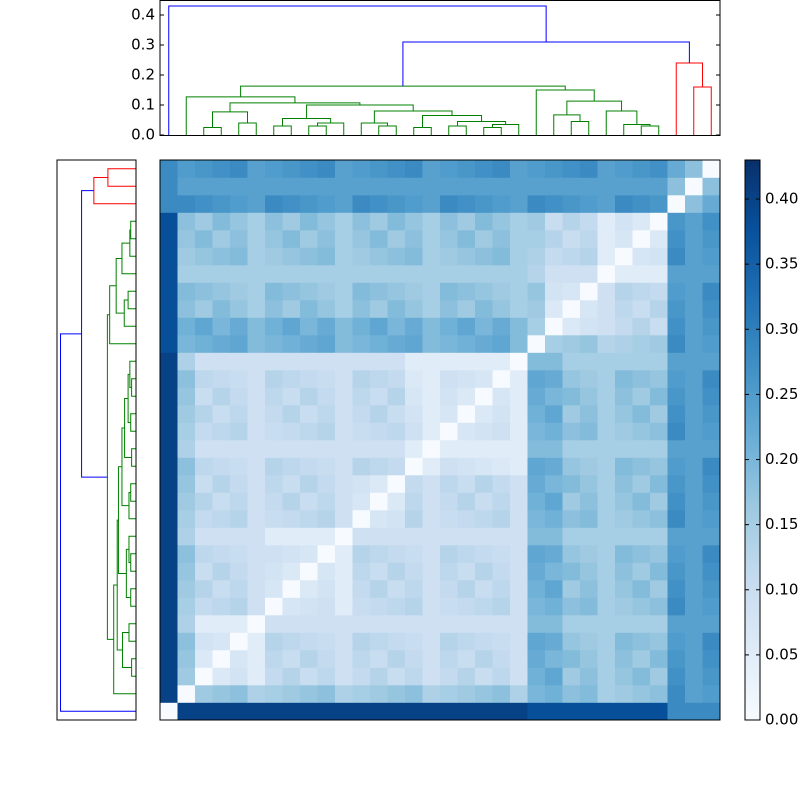  I want to click on colorbar-tick-label: 0.00, so click(781, 720).